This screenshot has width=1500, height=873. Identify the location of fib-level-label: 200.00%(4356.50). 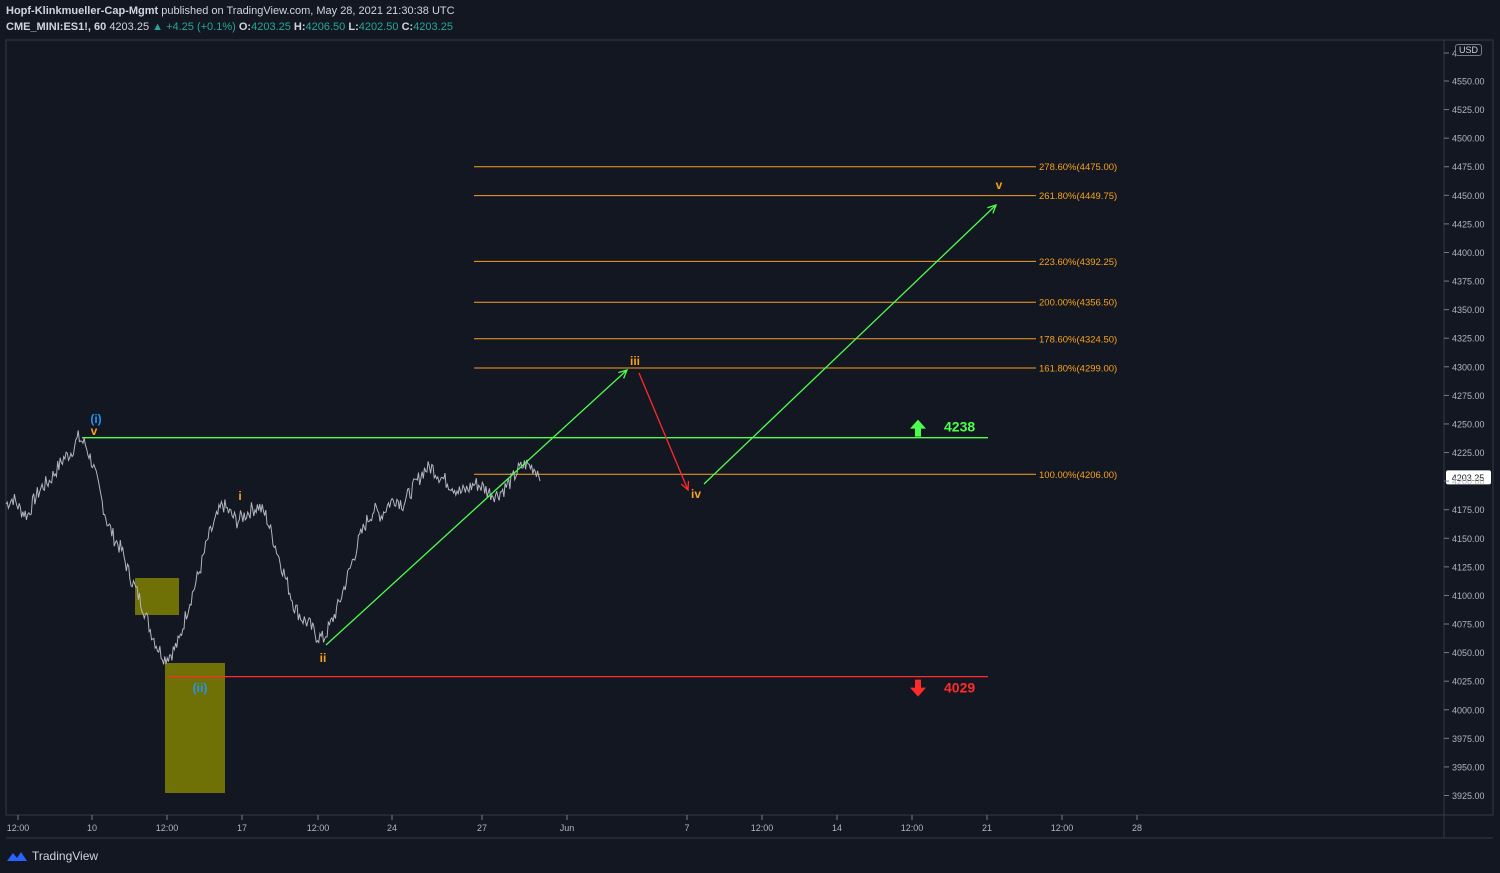
(1078, 303).